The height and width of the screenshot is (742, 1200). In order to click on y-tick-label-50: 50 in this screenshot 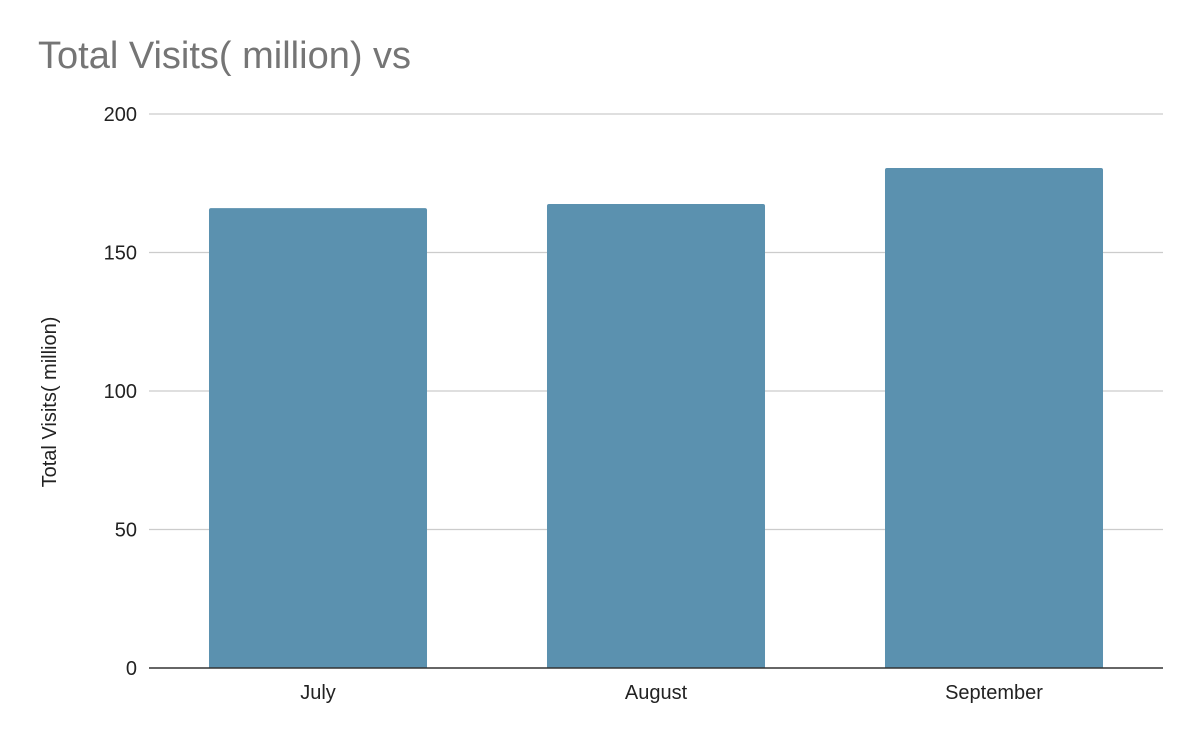, I will do `click(126, 531)`.